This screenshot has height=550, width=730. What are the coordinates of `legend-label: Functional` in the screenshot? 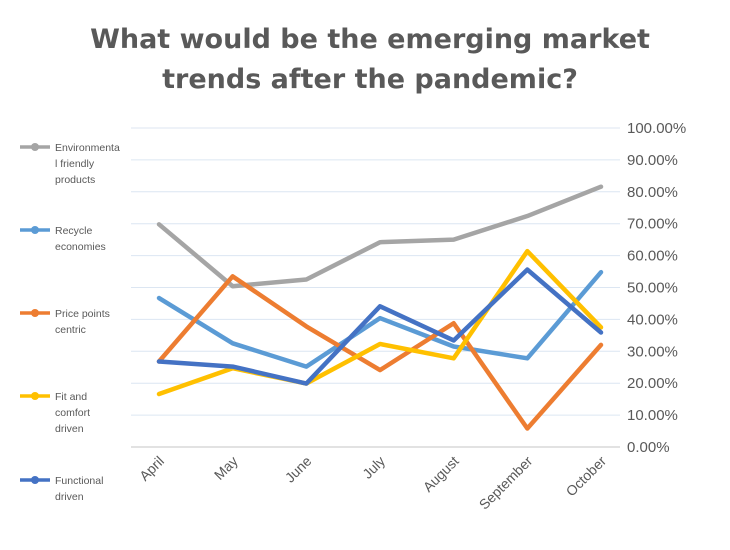 It's located at (79, 481).